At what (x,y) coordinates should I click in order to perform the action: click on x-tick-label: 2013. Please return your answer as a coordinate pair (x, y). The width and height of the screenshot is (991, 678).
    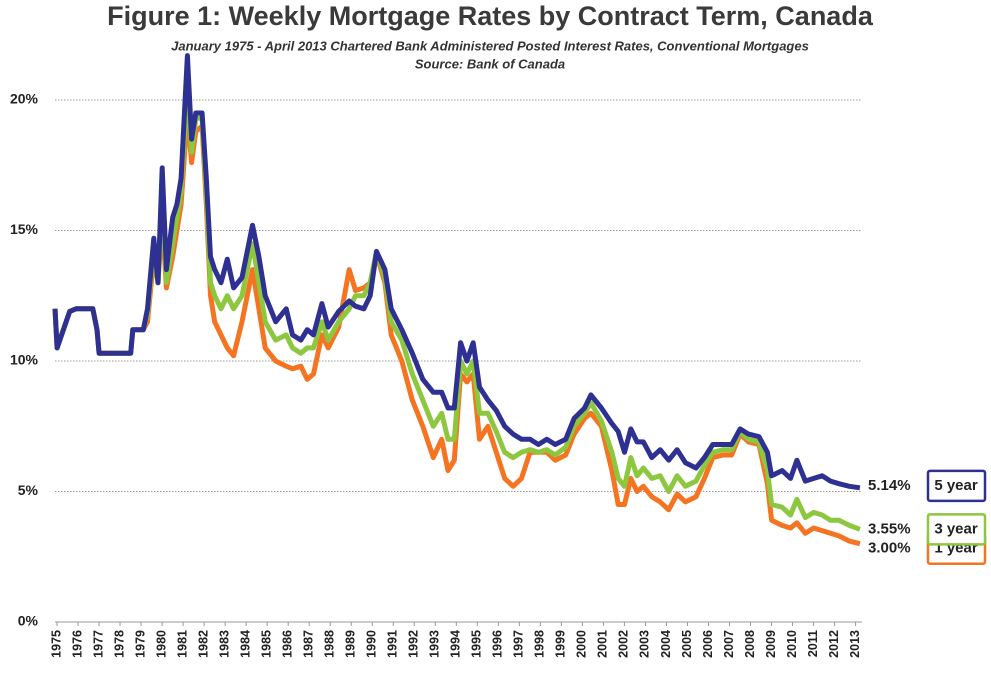
    Looking at the image, I should click on (855, 644).